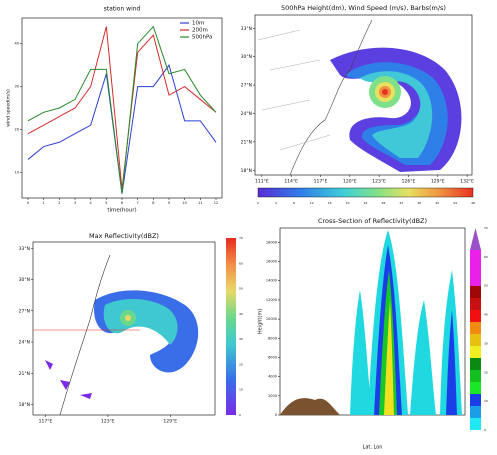 This screenshot has height=455, width=497. What do you see at coordinates (202, 38) in the screenshot?
I see `legend-label: 500hPa` at bounding box center [202, 38].